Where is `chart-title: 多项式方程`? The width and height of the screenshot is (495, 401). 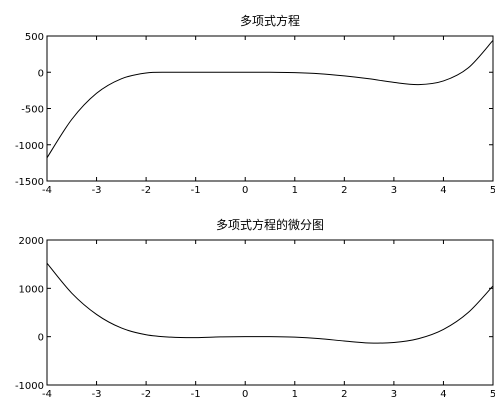
chart-title: 多项式方程 is located at coordinates (270, 20).